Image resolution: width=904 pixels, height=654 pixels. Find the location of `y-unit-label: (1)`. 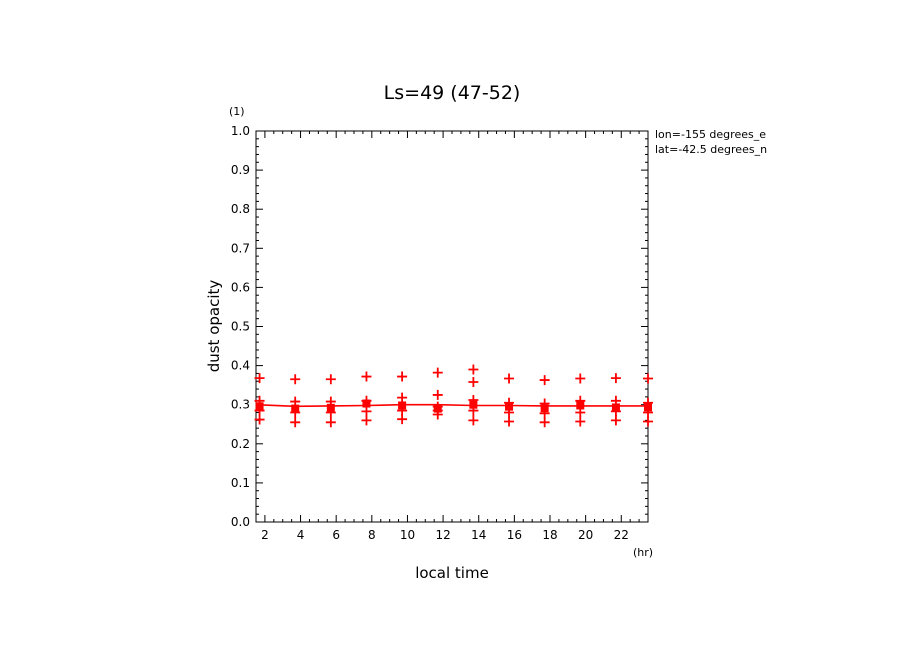

y-unit-label: (1) is located at coordinates (237, 111).